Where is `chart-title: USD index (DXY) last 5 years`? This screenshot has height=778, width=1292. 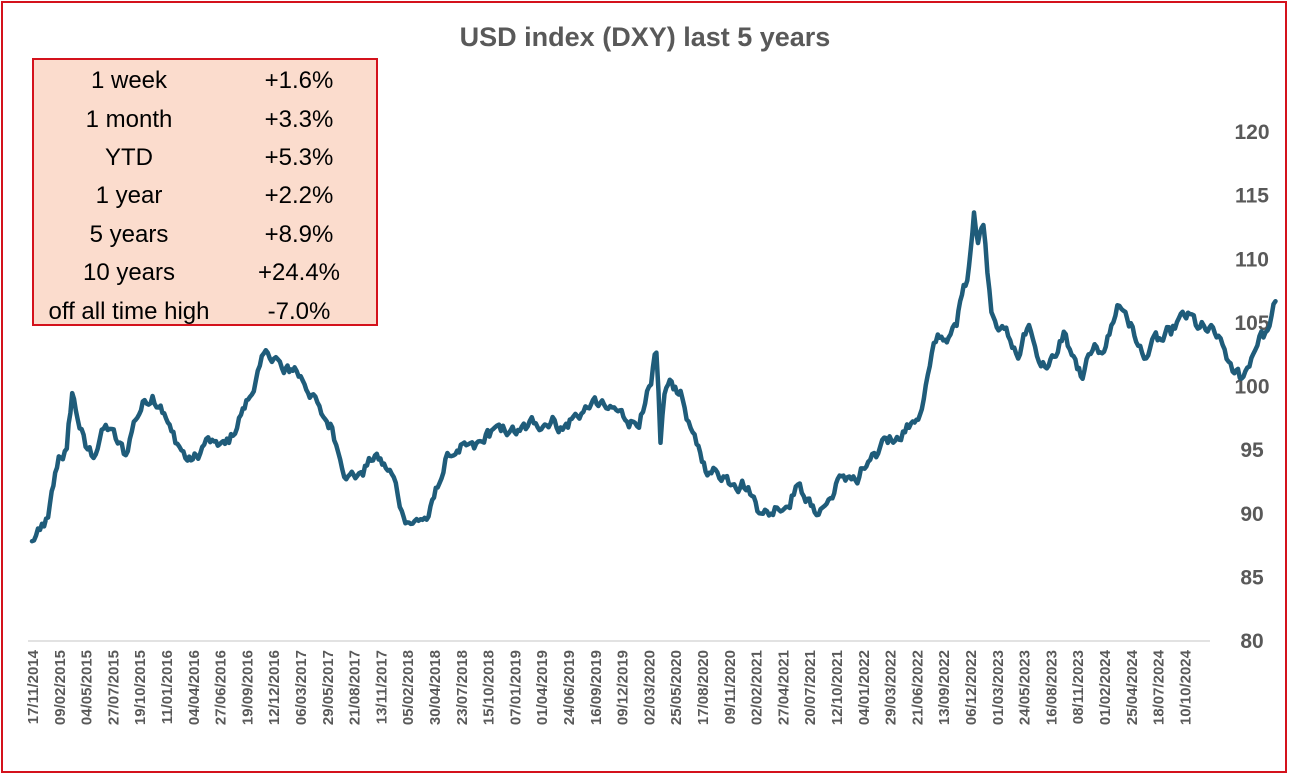
chart-title: USD index (DXY) last 5 years is located at coordinates (645, 37).